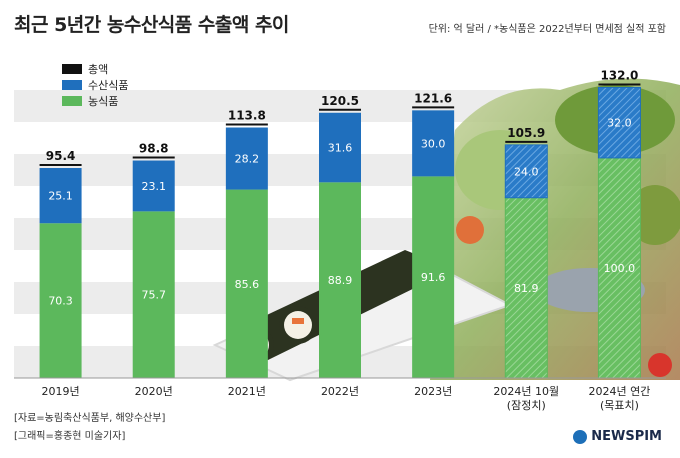 This screenshot has height=458, width=680. What do you see at coordinates (108, 85) in the screenshot?
I see `legend-label: 수산식품` at bounding box center [108, 85].